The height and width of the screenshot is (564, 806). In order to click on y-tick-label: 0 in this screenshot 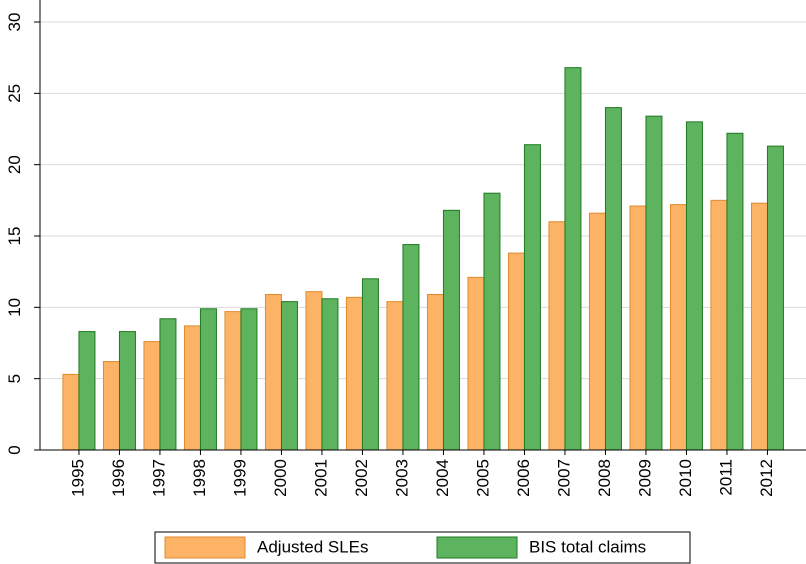, I will do `click(14, 449)`.